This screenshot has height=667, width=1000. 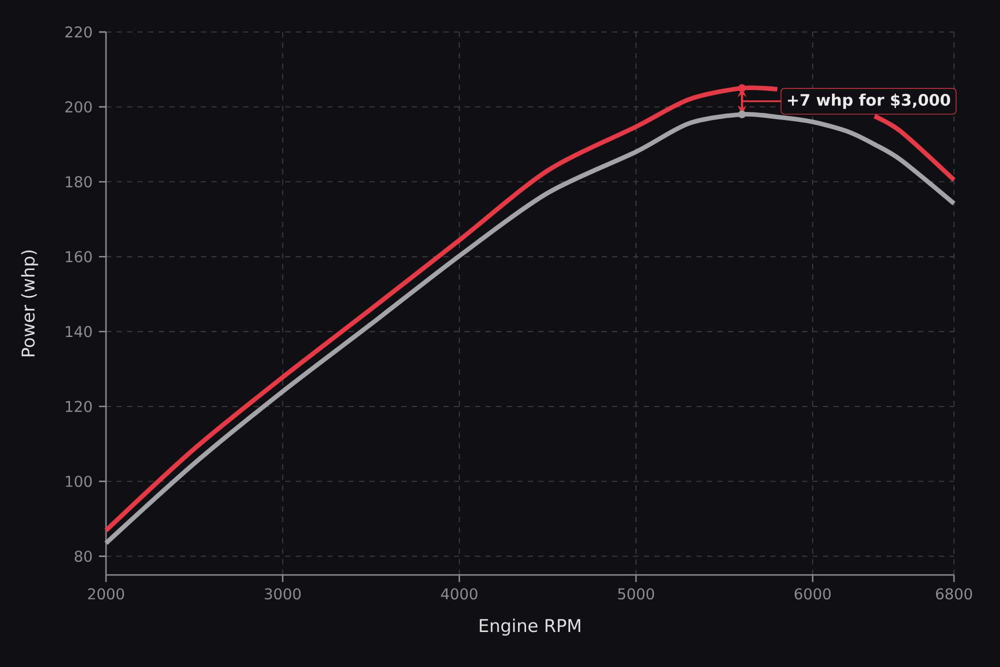 I want to click on x-tick-label: 3000, so click(x=282, y=594).